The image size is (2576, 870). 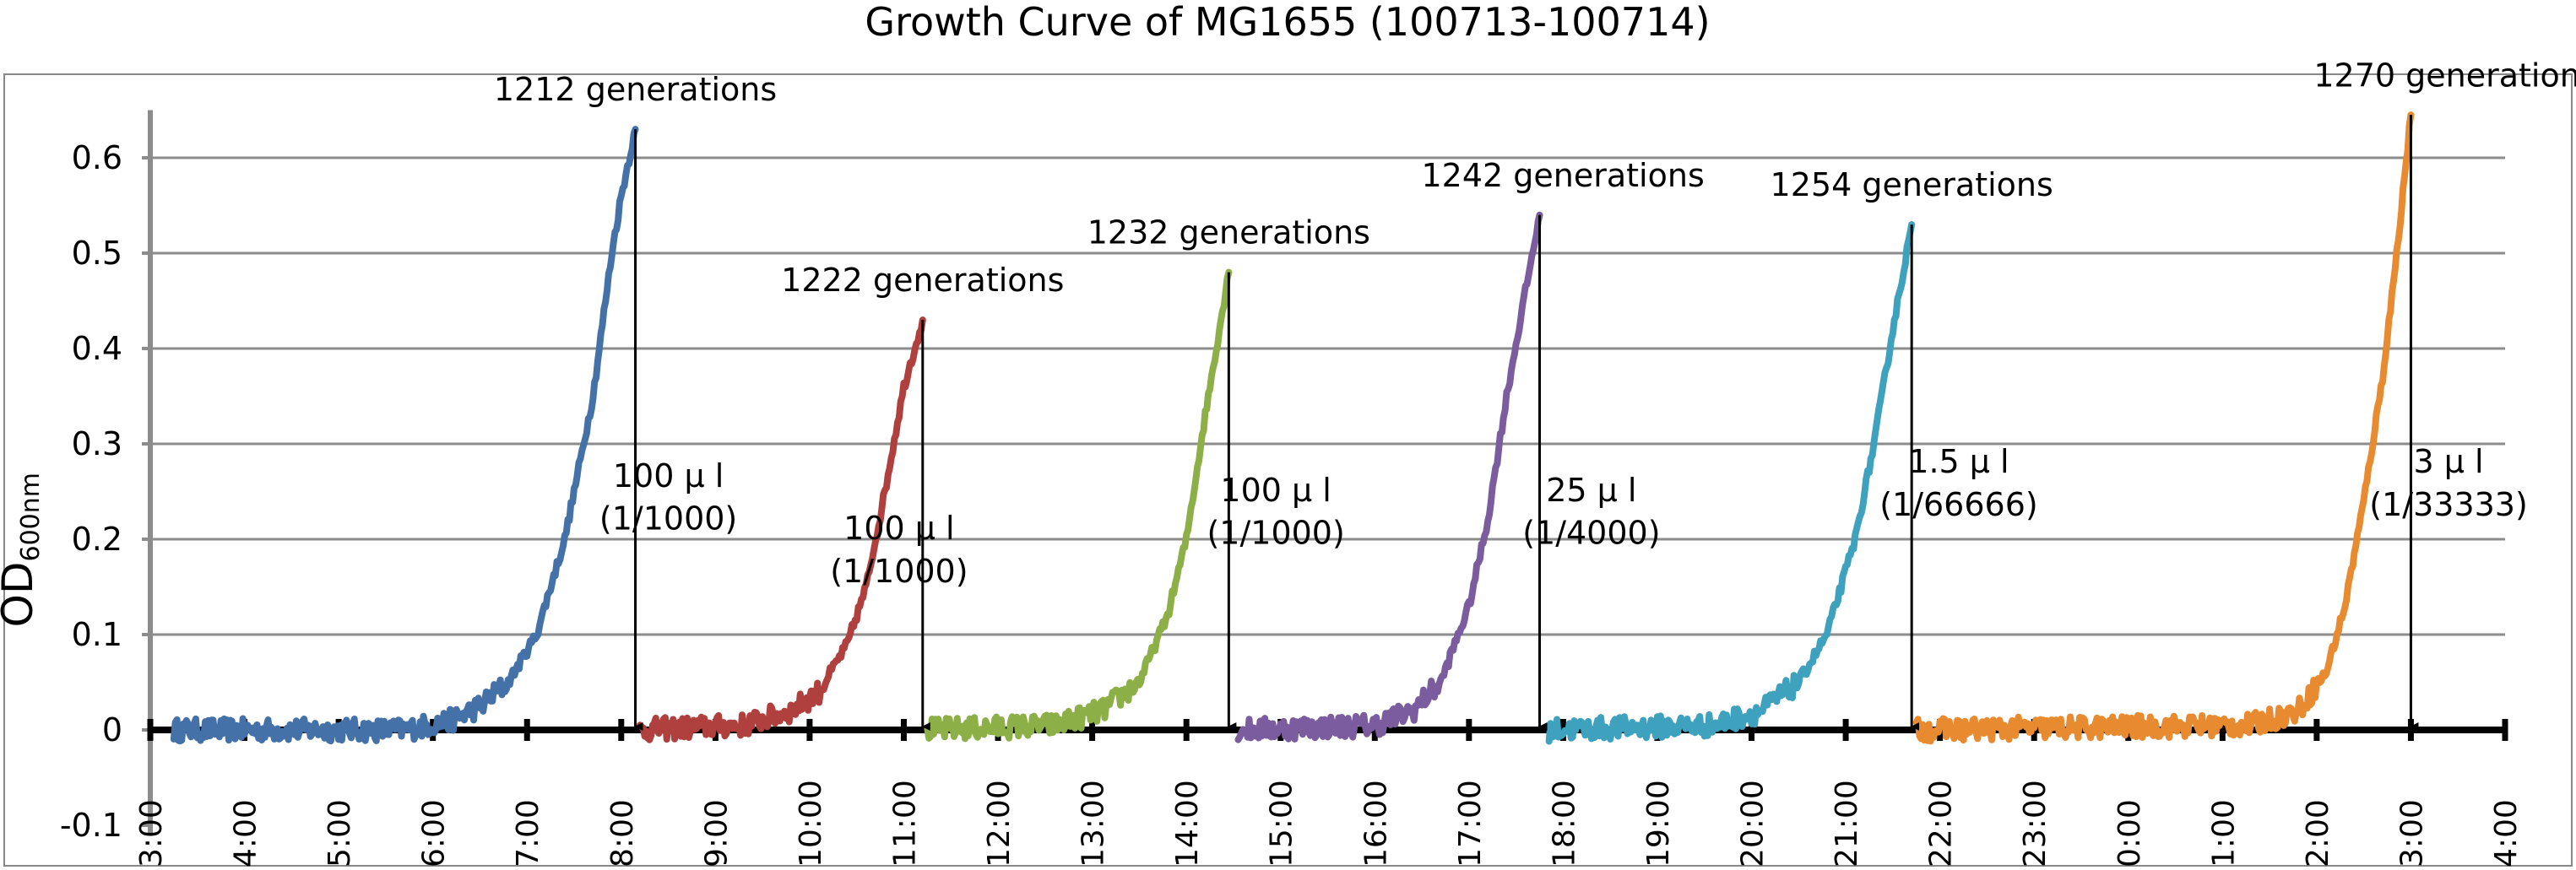 What do you see at coordinates (1187, 823) in the screenshot?
I see `x-tick-label: 14:00` at bounding box center [1187, 823].